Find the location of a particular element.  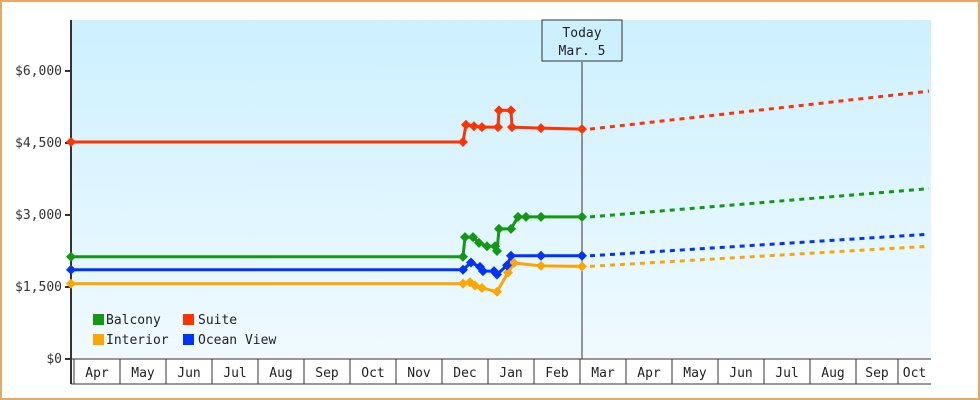

y-tick-label: $1,500 is located at coordinates (38, 287).